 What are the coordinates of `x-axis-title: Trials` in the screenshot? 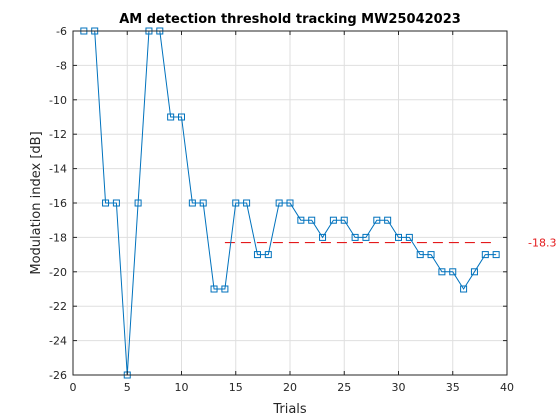 It's located at (289, 409).